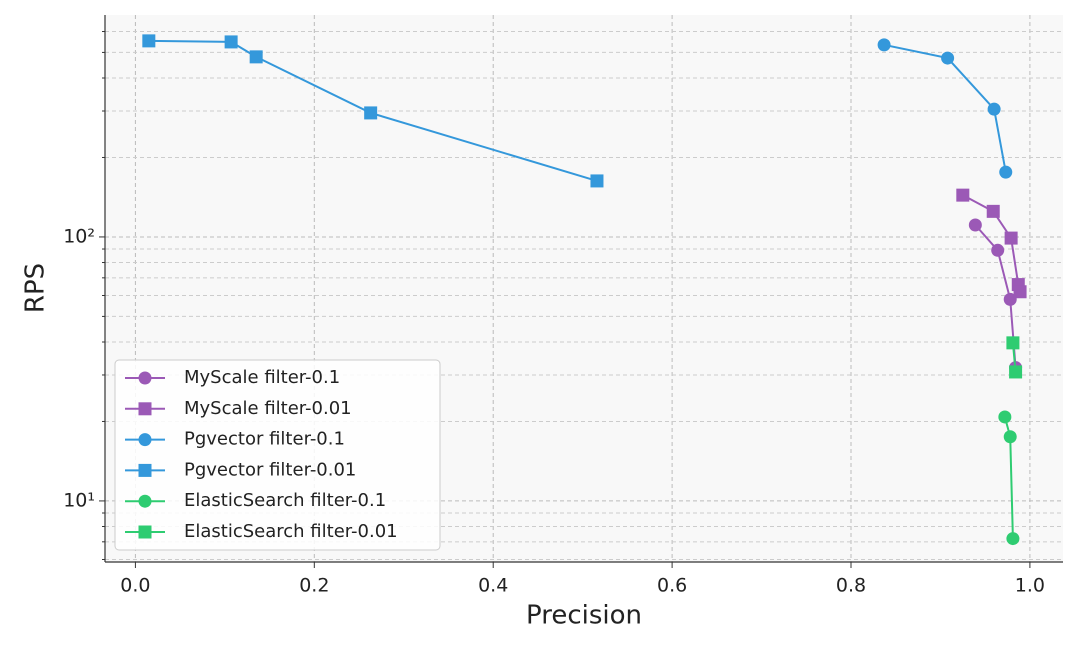 The height and width of the screenshot is (648, 1080). Describe the element at coordinates (493, 586) in the screenshot. I see `x-tick-label: 0.4` at that location.